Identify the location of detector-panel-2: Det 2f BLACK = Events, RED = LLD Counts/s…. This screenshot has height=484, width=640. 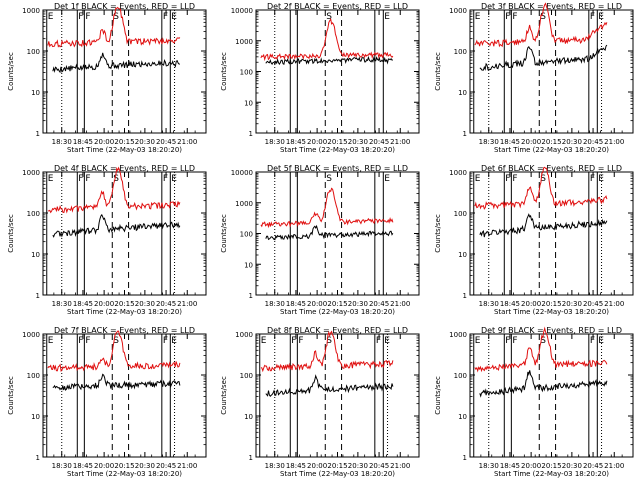
(320, 78).